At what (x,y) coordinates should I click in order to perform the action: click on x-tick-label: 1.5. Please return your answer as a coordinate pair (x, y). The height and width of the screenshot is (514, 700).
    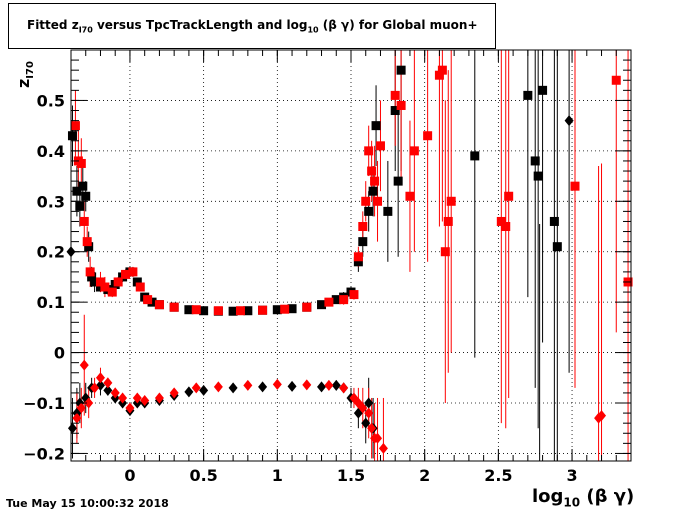
    Looking at the image, I should click on (351, 475).